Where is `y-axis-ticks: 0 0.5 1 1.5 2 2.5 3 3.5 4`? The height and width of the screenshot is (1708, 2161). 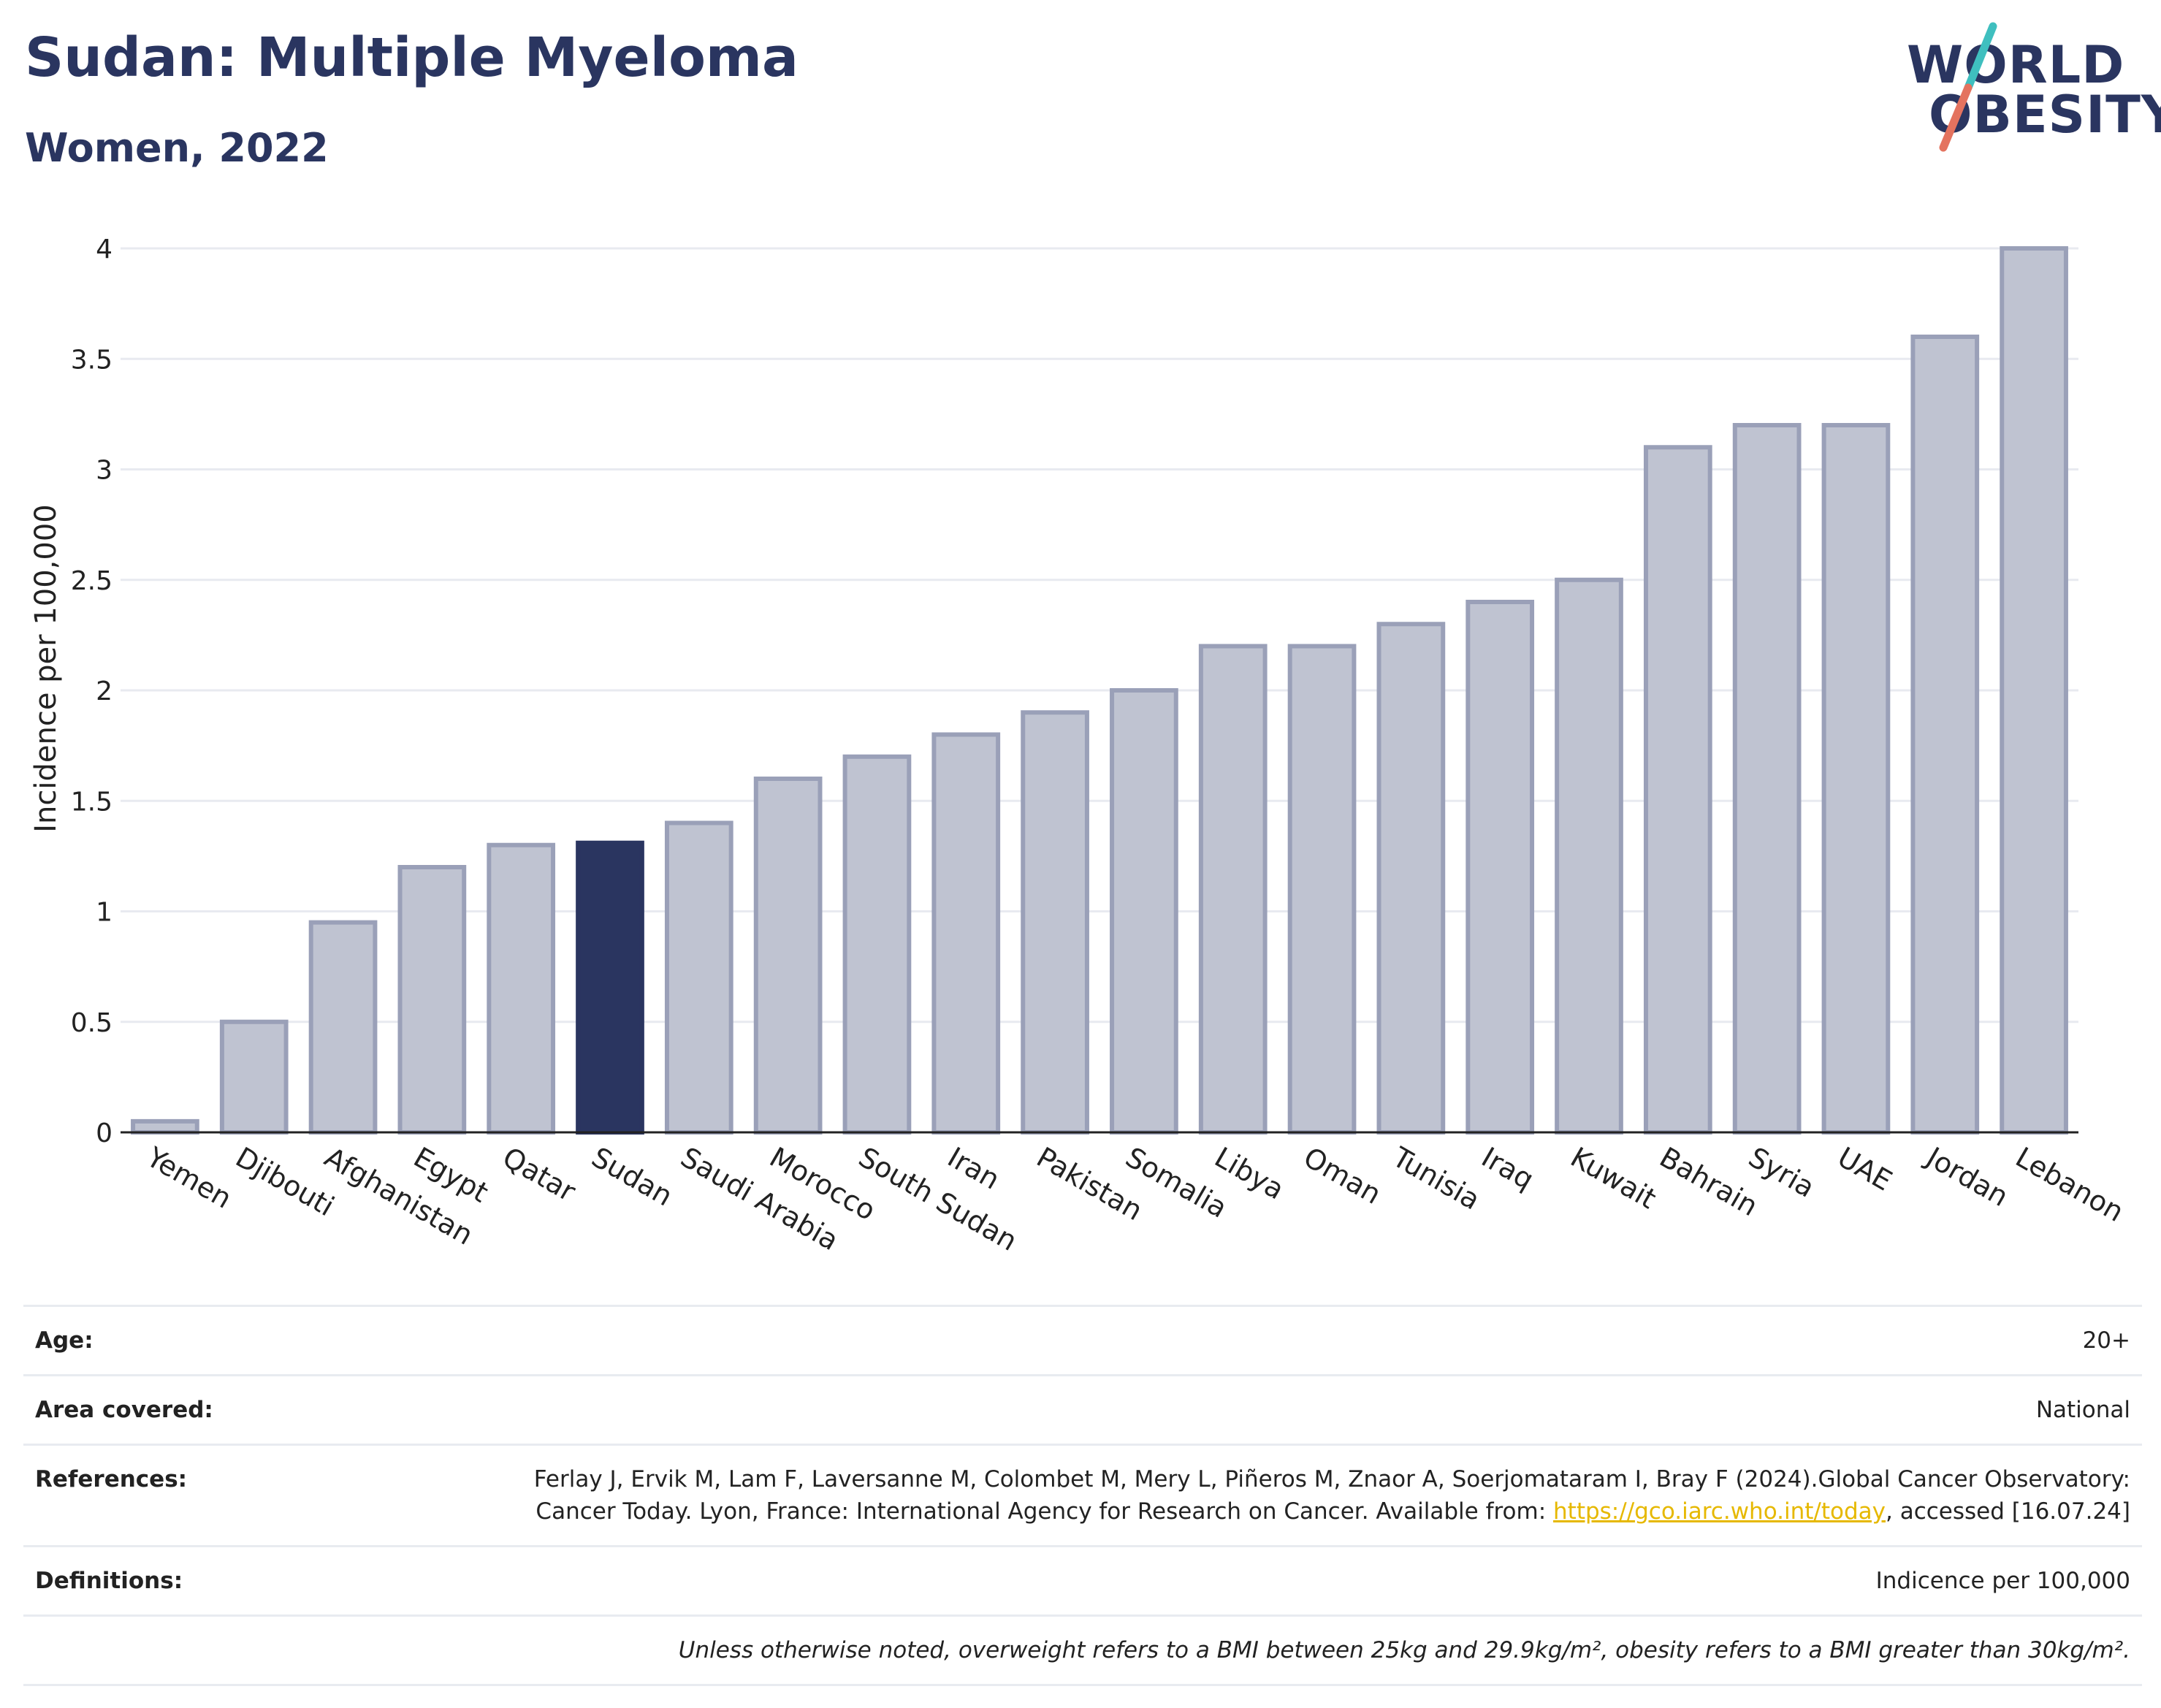 y-axis-ticks: 0 0.5 1 1.5 2 2.5 3 3.5 4 is located at coordinates (92, 691).